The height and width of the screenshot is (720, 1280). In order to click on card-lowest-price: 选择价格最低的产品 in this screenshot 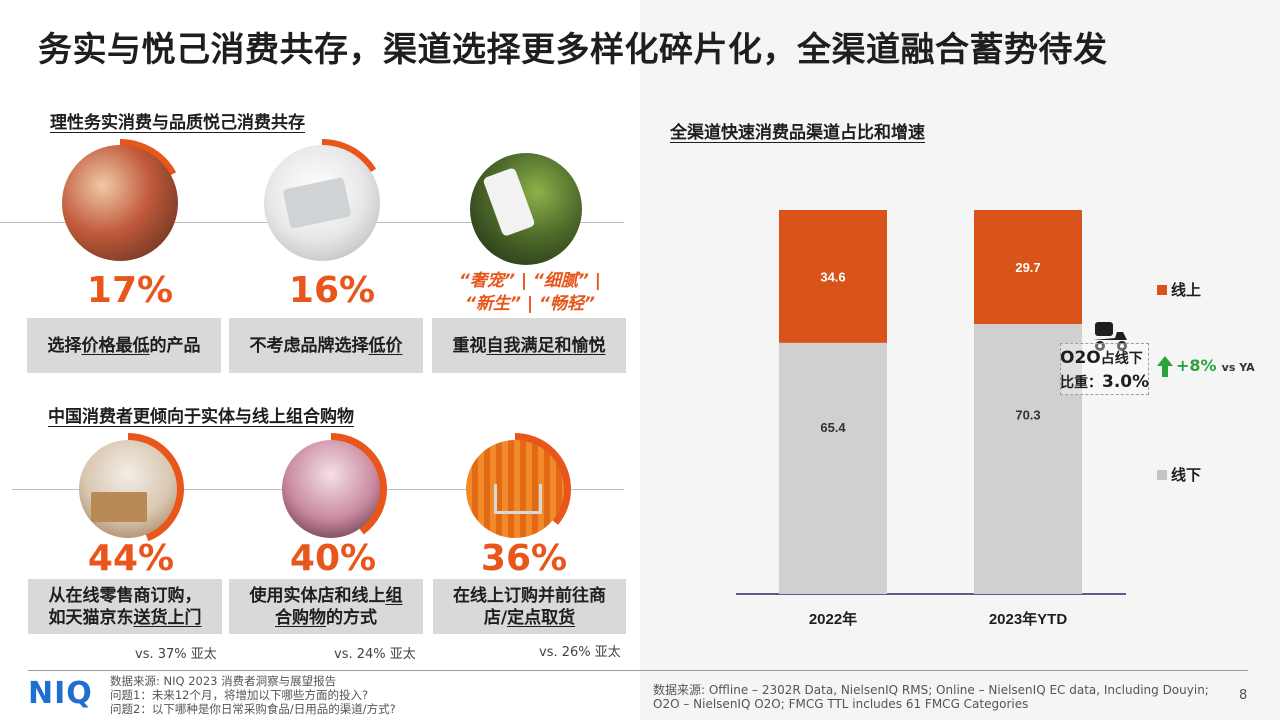, I will do `click(124, 345)`.